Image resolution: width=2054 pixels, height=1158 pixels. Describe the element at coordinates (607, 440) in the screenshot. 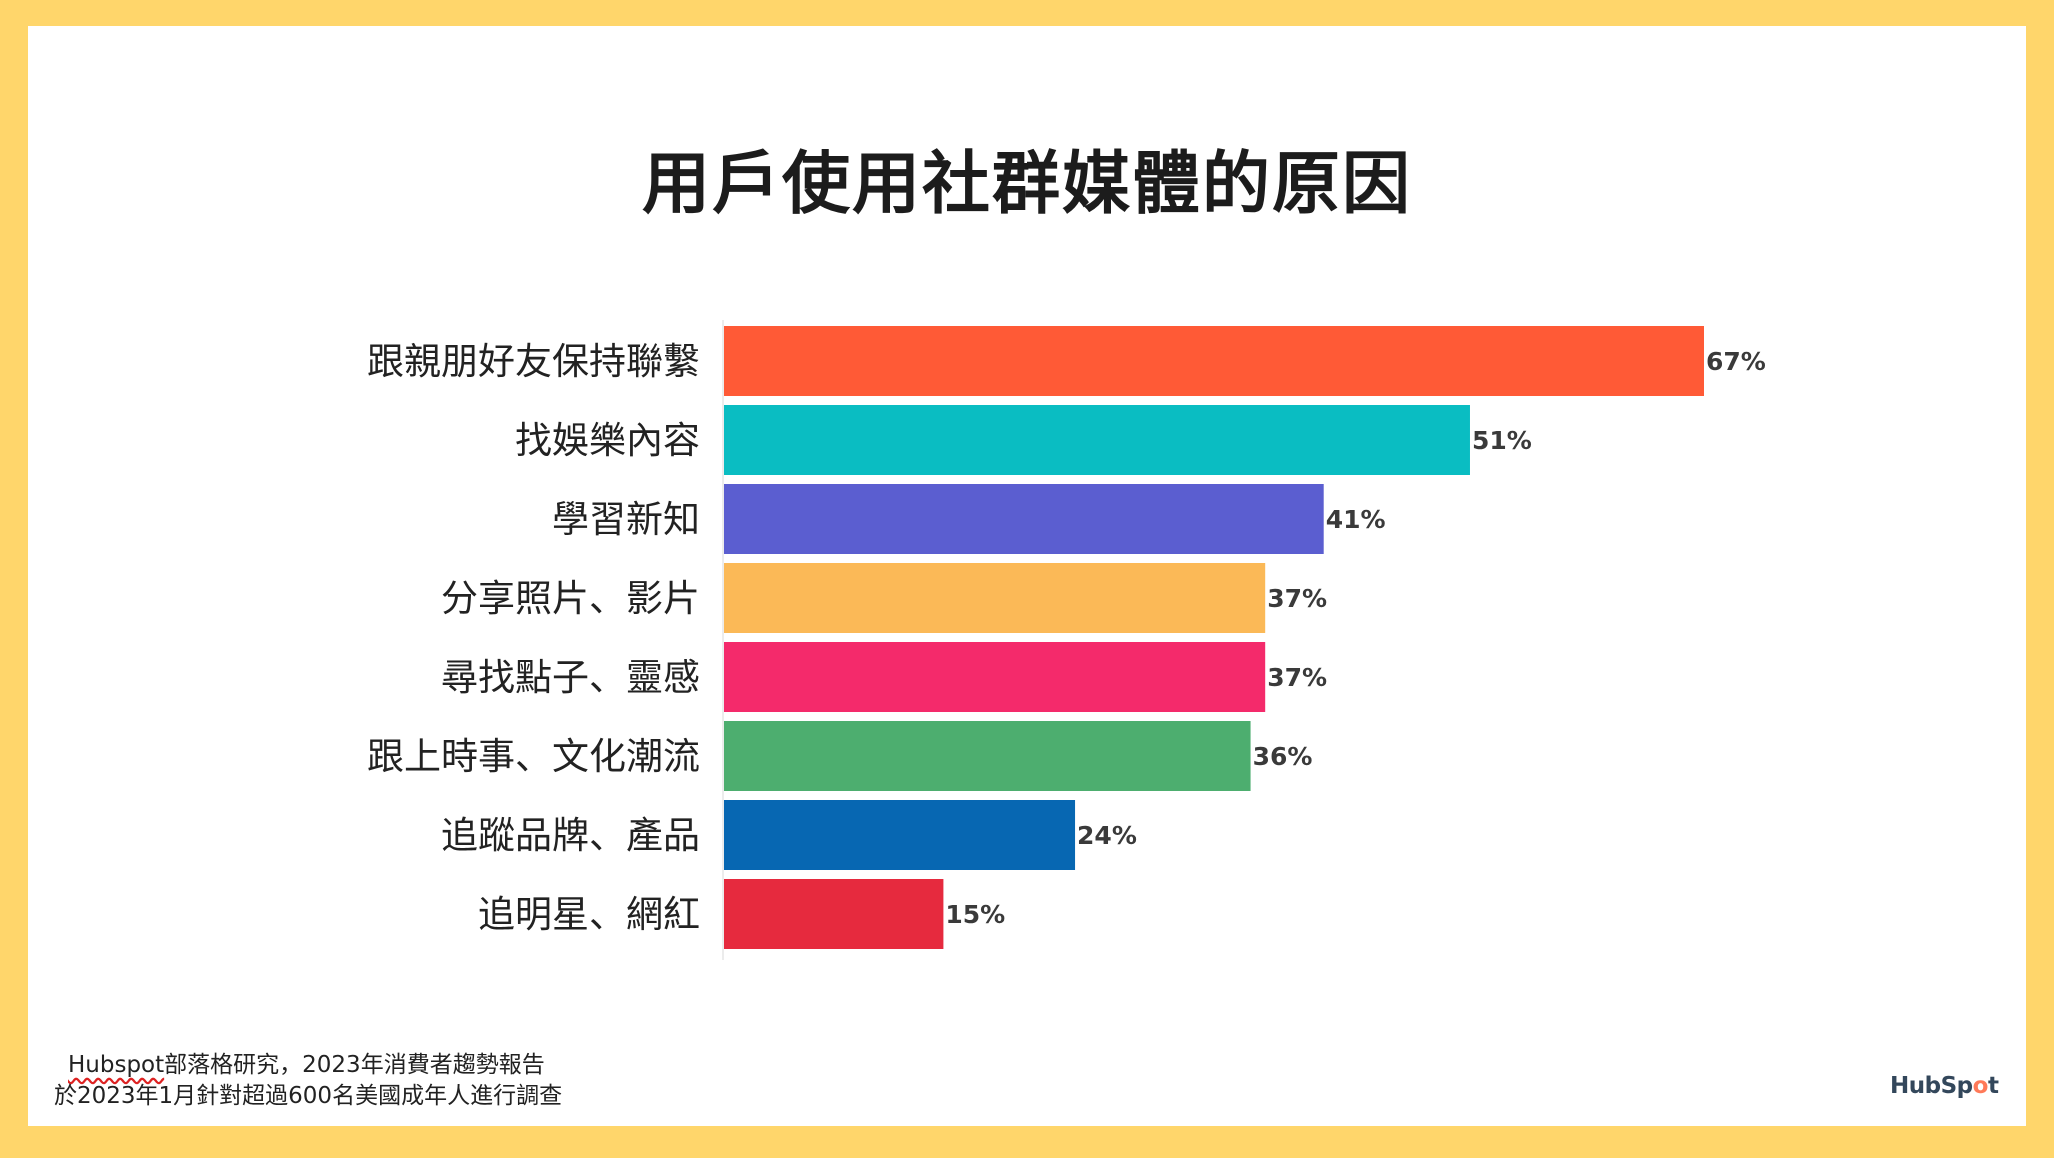

I see `category-label-2: 找娛樂內容` at that location.